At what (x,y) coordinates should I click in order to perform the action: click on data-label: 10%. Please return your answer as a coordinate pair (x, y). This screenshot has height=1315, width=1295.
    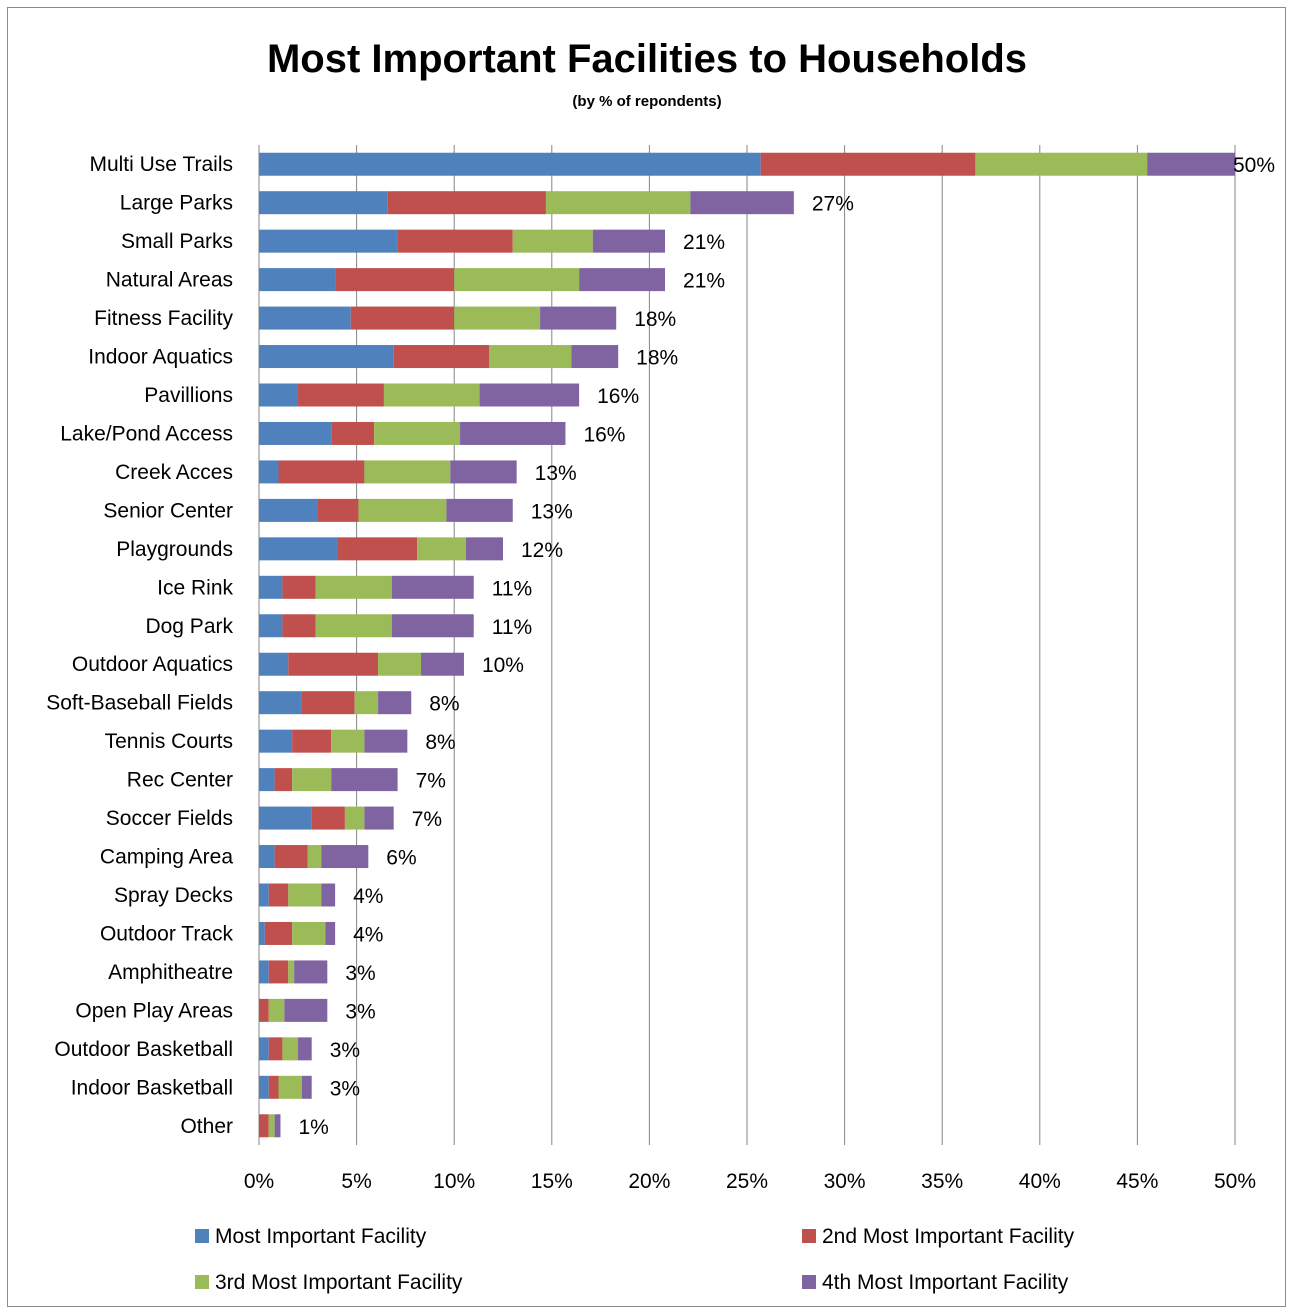
    Looking at the image, I should click on (503, 665).